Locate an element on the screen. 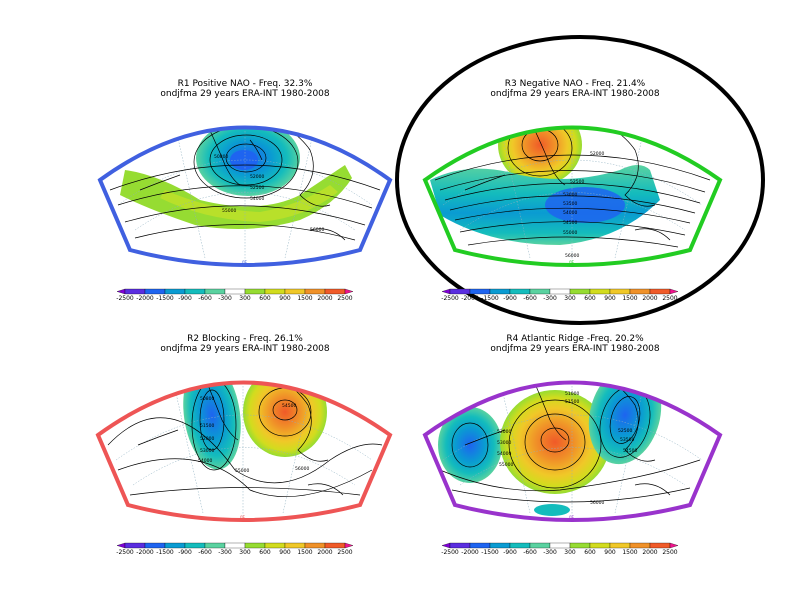 The width and height of the screenshot is (792, 612). panel-title: R1 Positive NAO - Freq. 32.3% is located at coordinates (245, 84).